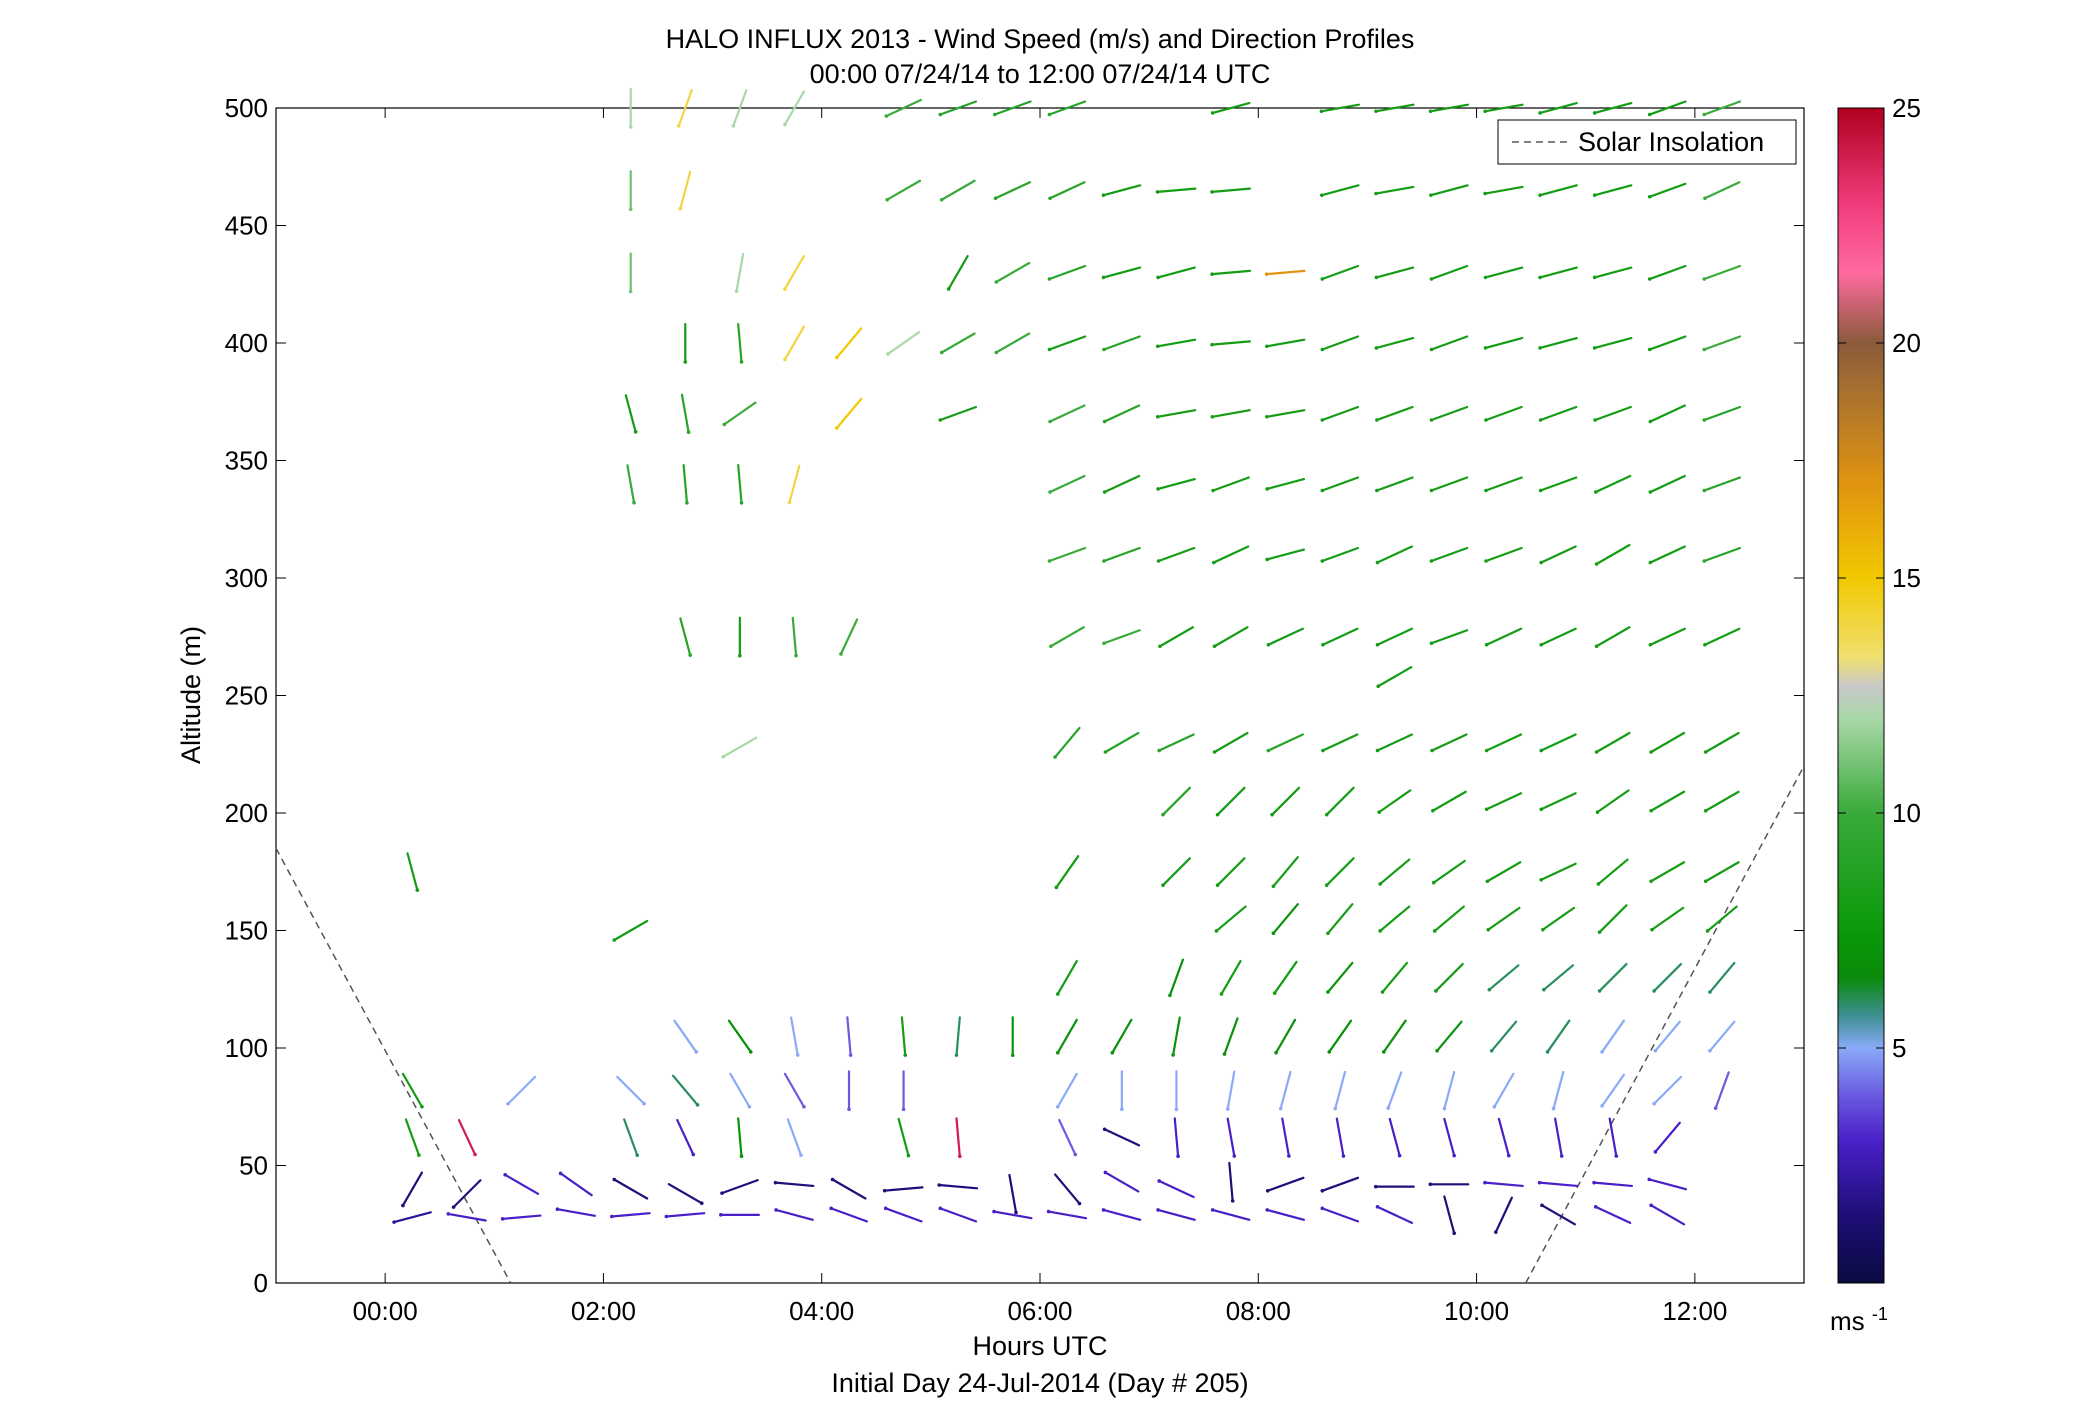 The image size is (2098, 1425). I want to click on legend-entry-solar-insolation: Solar Insolation, so click(1671, 142).